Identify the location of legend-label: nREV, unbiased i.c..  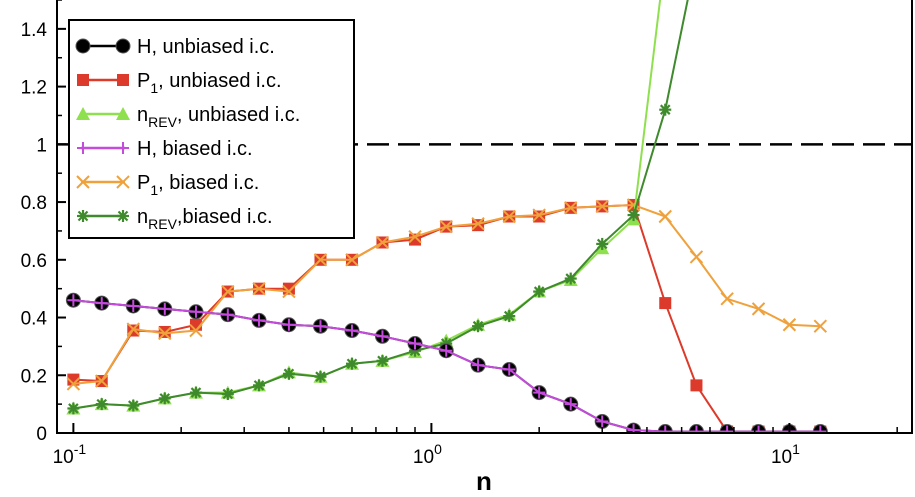
(218, 117).